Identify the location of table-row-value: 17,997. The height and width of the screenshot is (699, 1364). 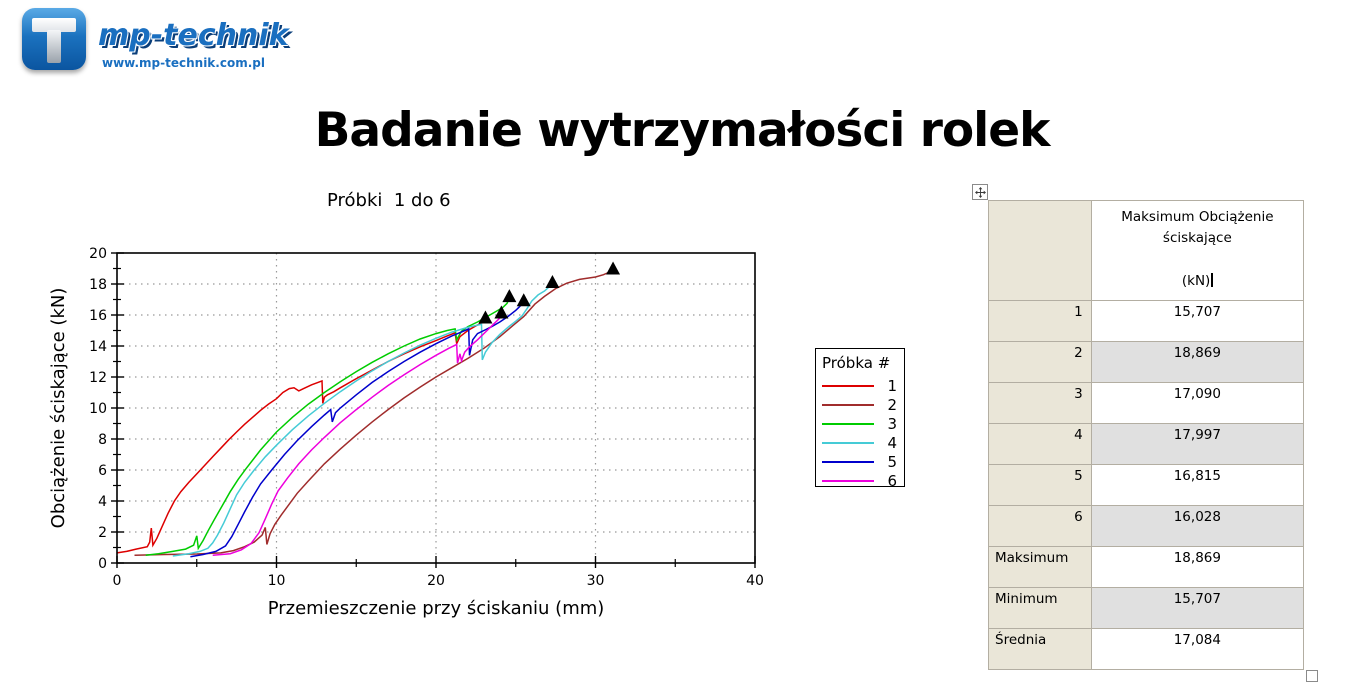
(1197, 444).